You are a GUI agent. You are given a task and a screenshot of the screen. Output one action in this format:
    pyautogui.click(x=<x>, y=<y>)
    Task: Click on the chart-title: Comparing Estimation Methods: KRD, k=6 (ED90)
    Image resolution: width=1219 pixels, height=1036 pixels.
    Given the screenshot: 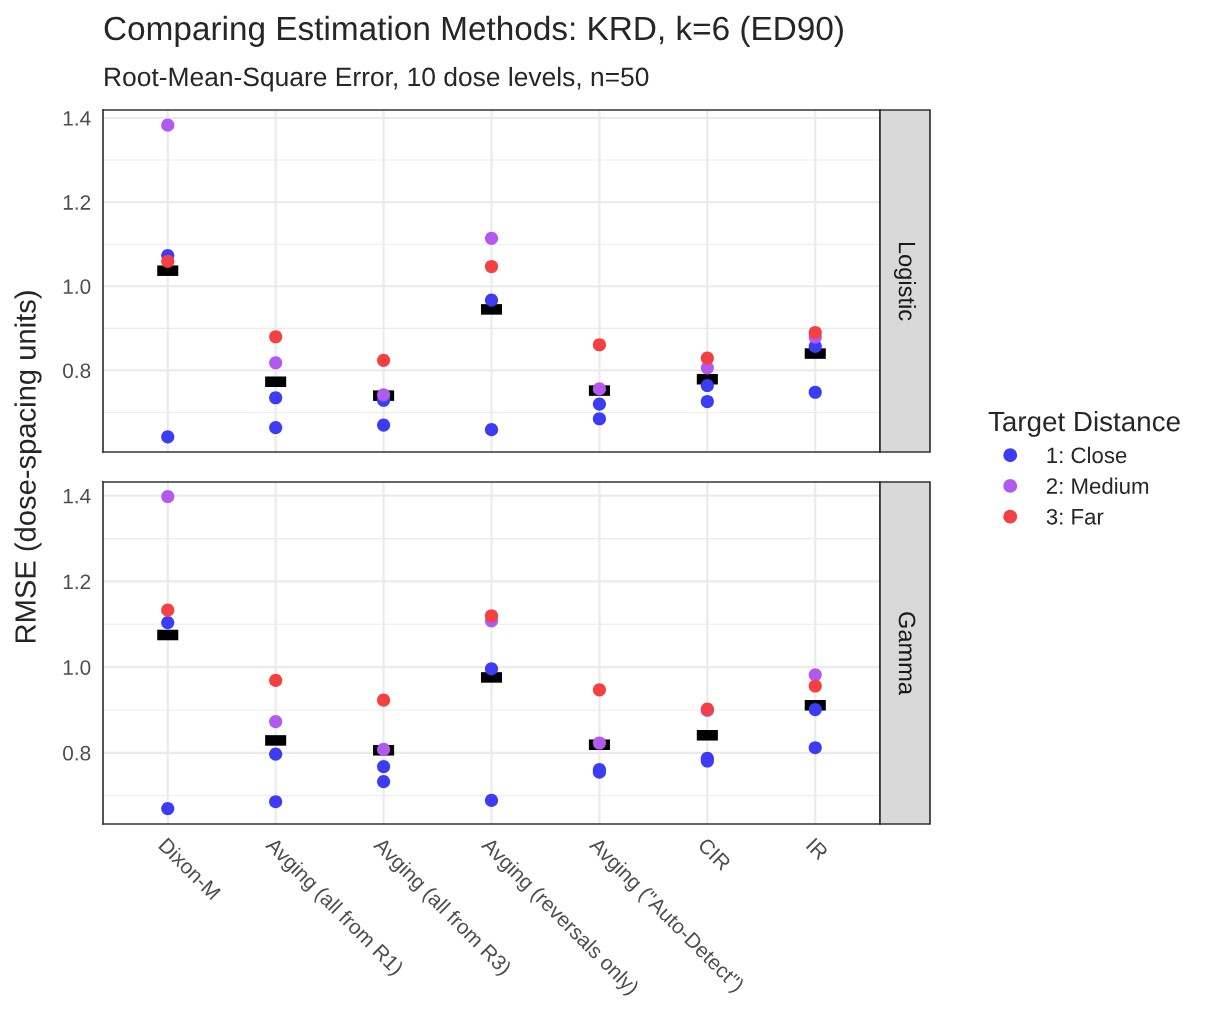 What is the action you would take?
    pyautogui.click(x=473, y=31)
    